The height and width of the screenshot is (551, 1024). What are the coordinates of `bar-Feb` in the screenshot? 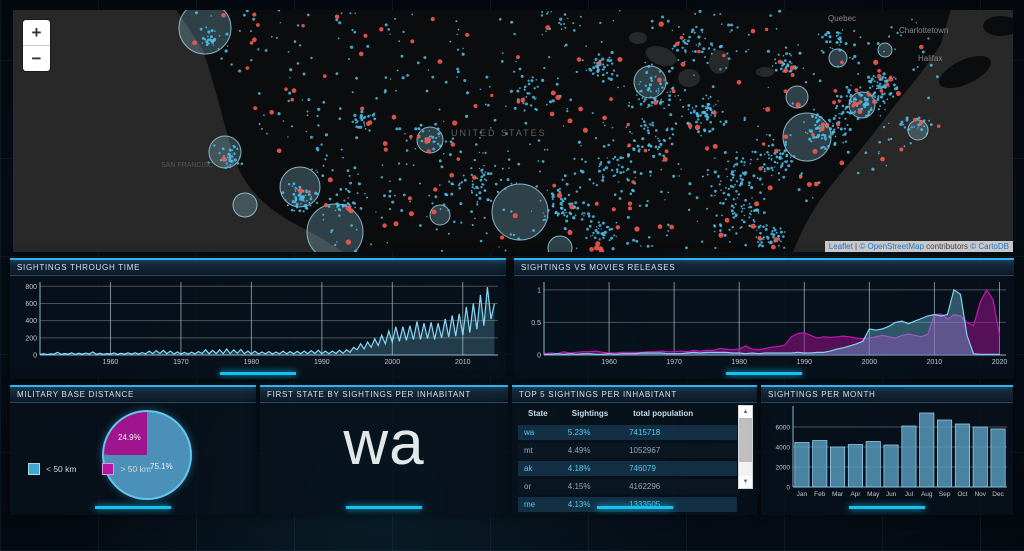 It's located at (820, 464).